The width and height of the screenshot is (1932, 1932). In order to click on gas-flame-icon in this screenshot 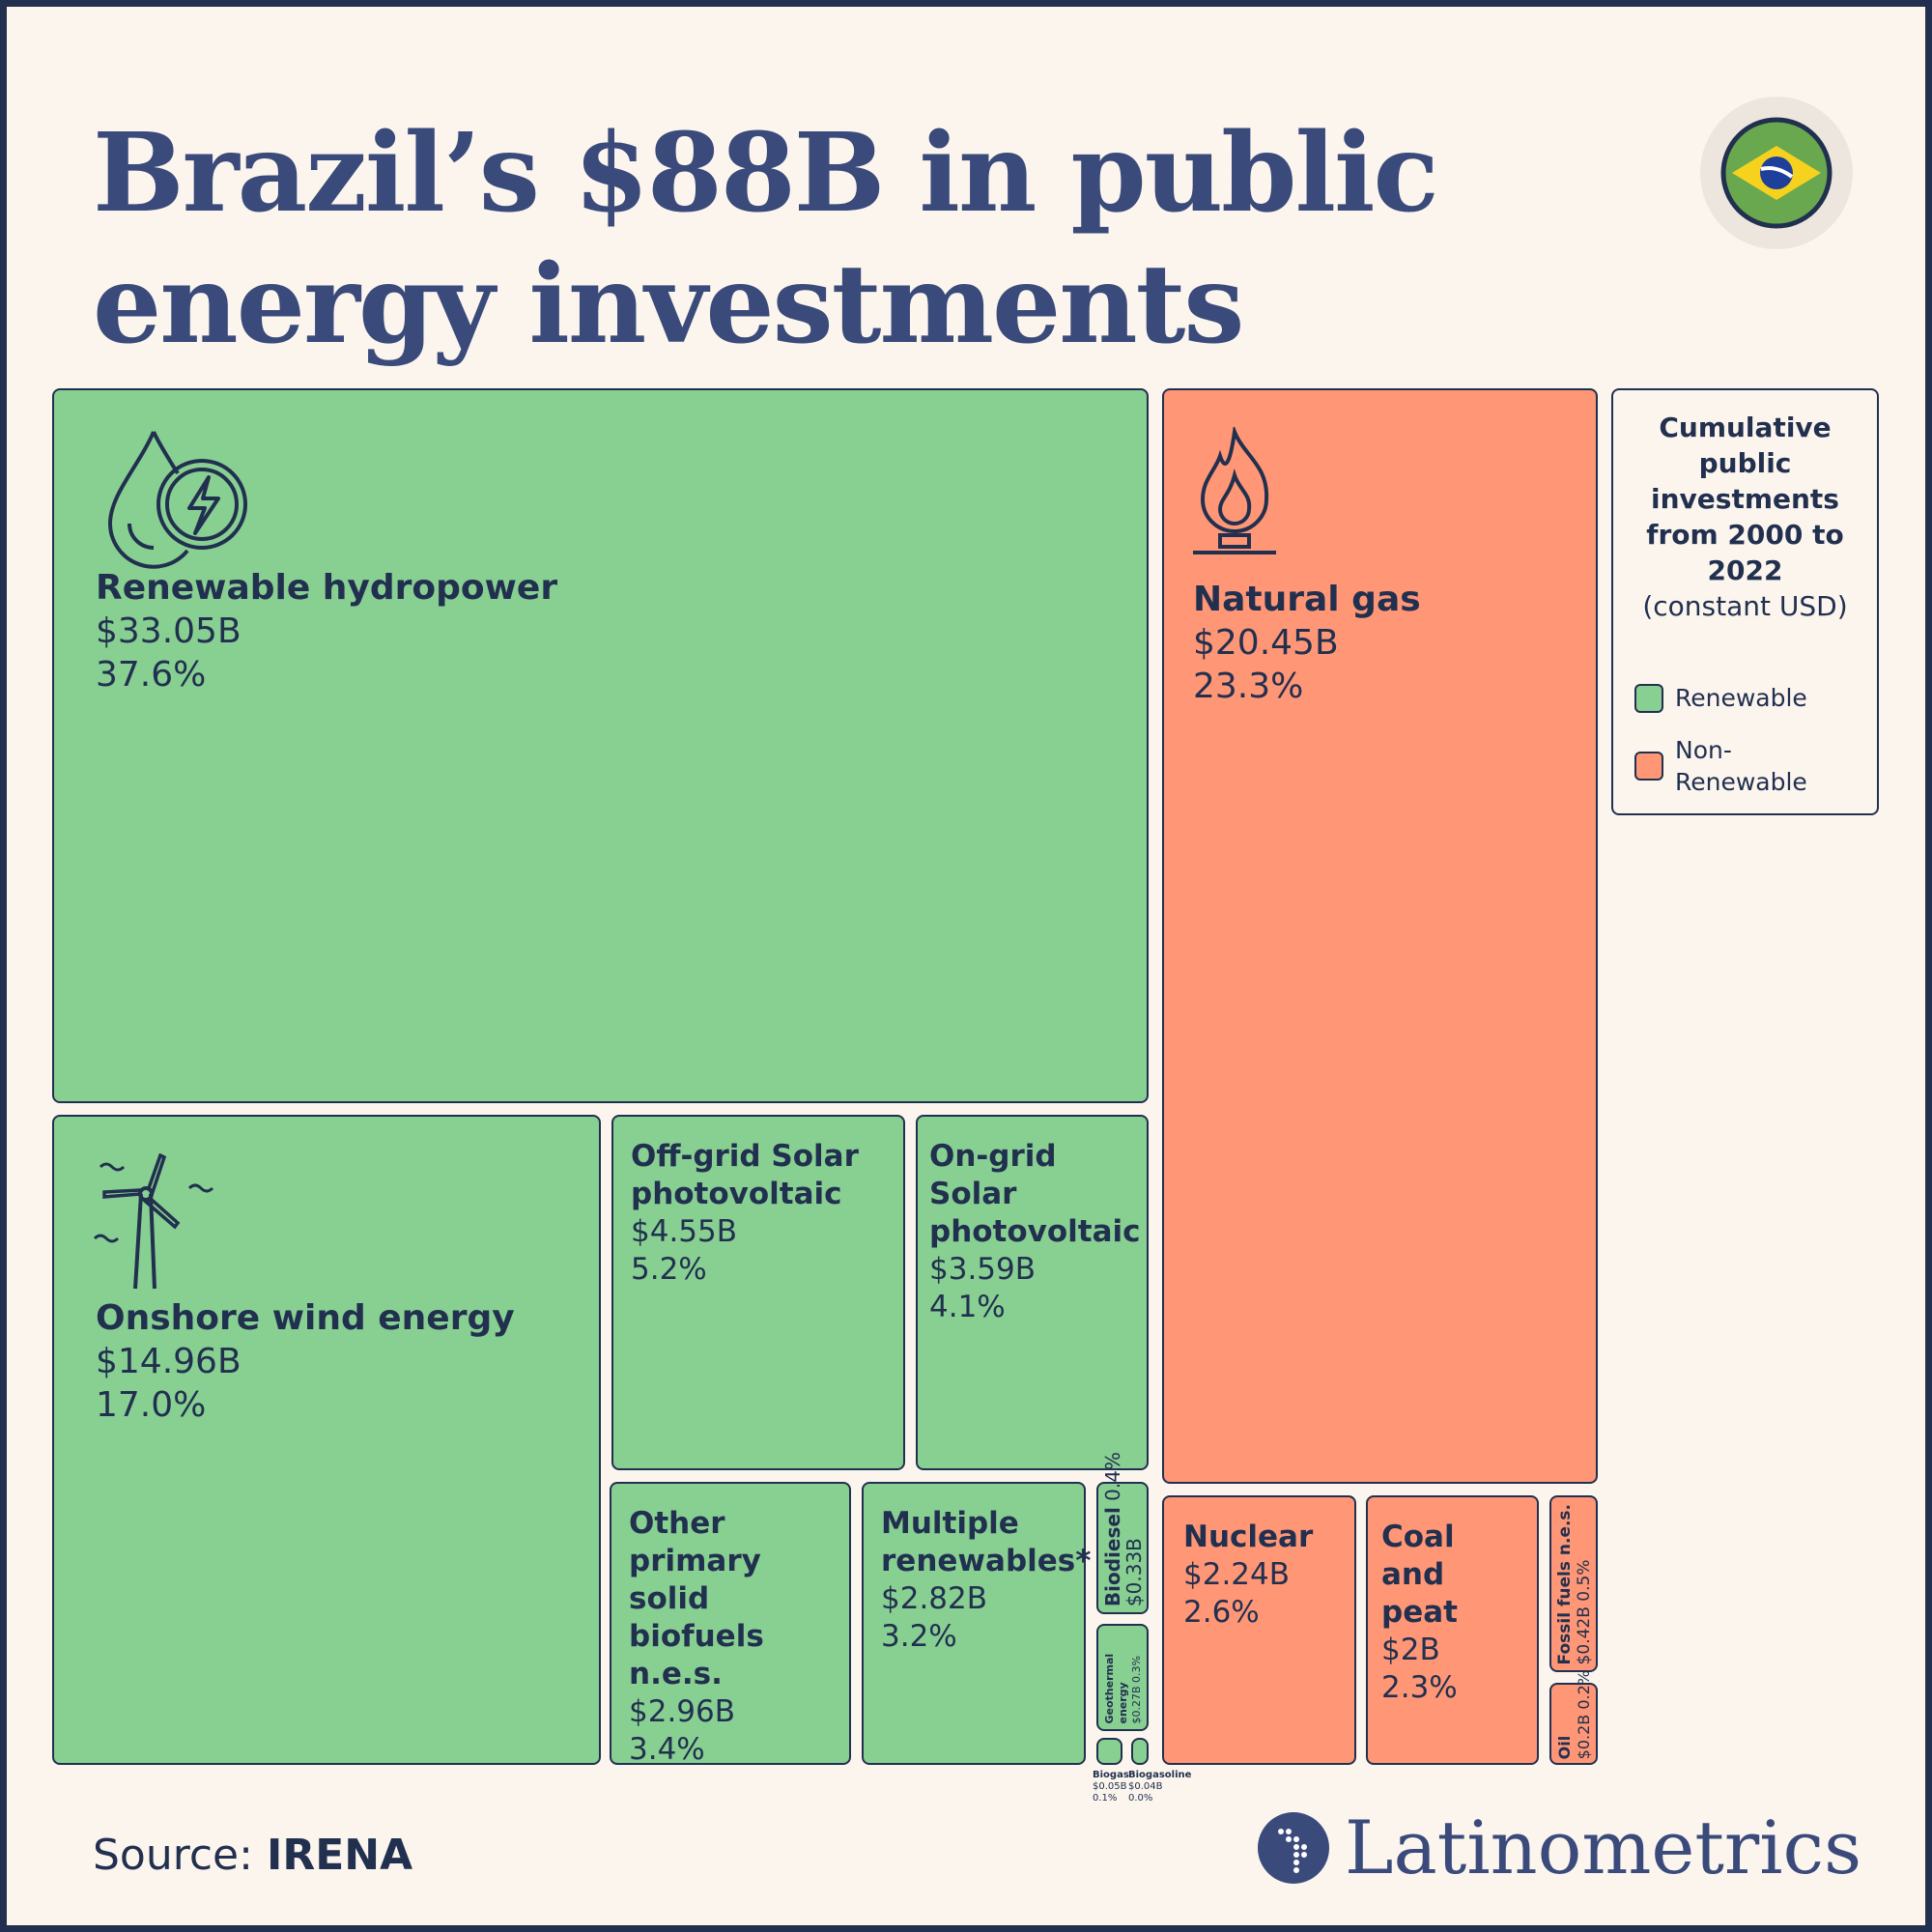, I will do `click(1234, 490)`.